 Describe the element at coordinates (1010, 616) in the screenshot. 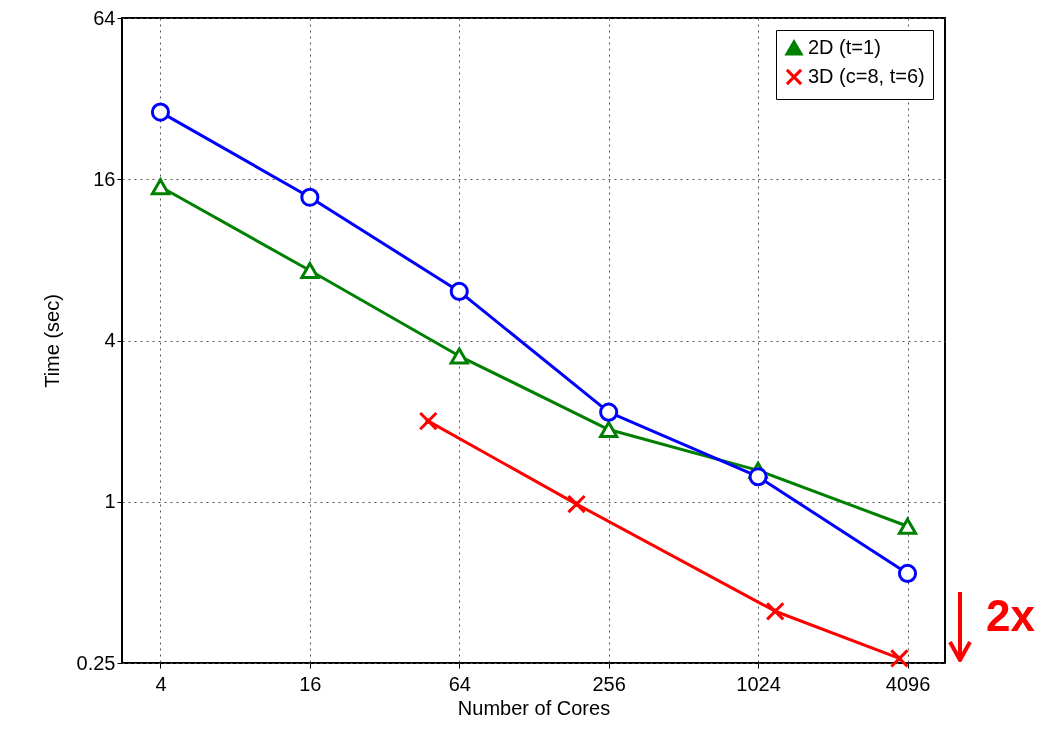

I see `text: 2x` at that location.